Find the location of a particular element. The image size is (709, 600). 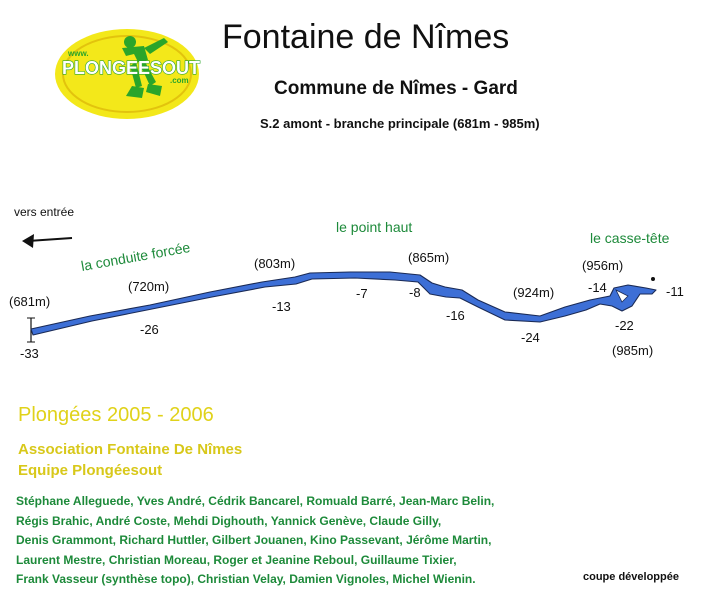

depth-label: -13 is located at coordinates (281, 306).